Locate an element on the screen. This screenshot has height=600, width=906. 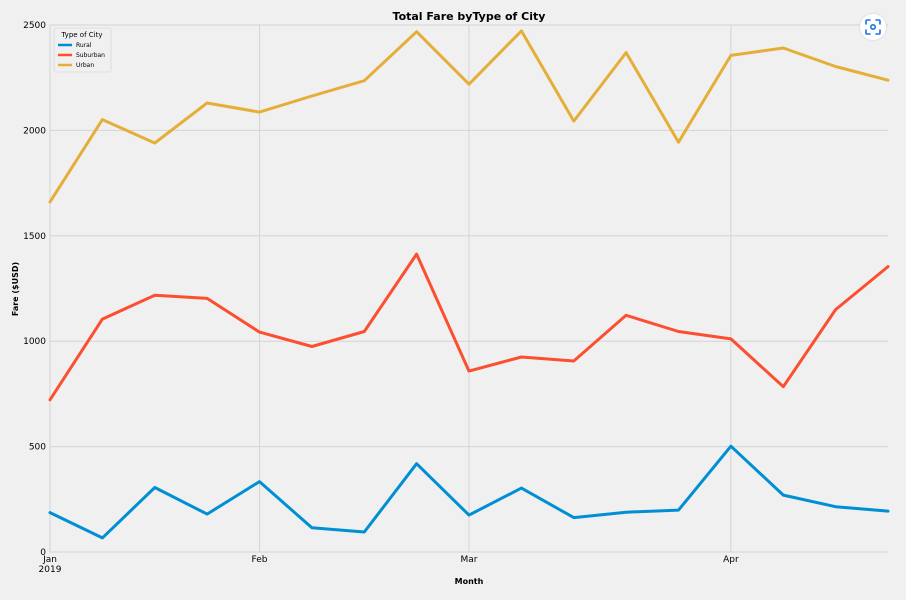
y-axis-label: Fare ($USD) is located at coordinates (15, 289).